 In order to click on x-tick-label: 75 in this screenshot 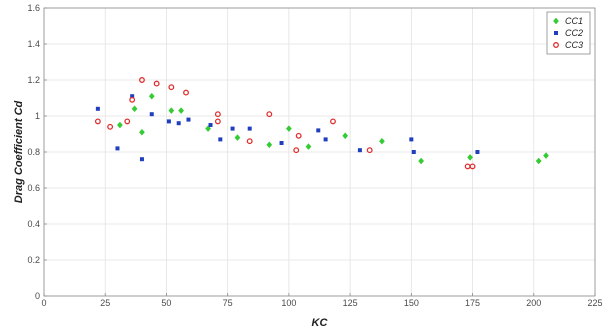, I will do `click(228, 303)`.